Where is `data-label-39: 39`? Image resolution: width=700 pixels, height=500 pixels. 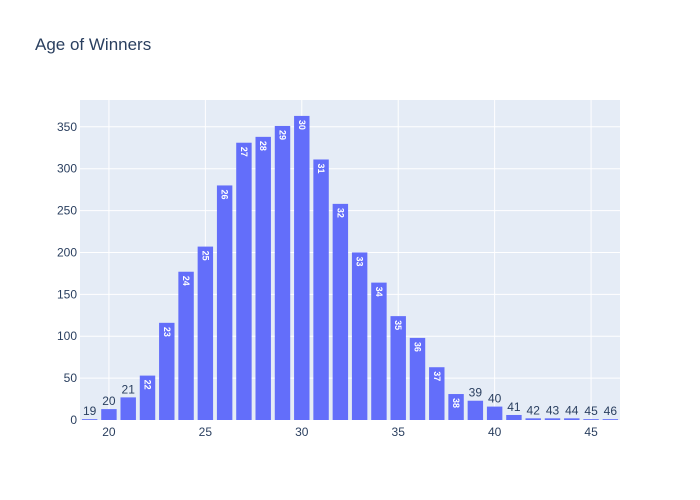
data-label-39: 39 is located at coordinates (476, 393).